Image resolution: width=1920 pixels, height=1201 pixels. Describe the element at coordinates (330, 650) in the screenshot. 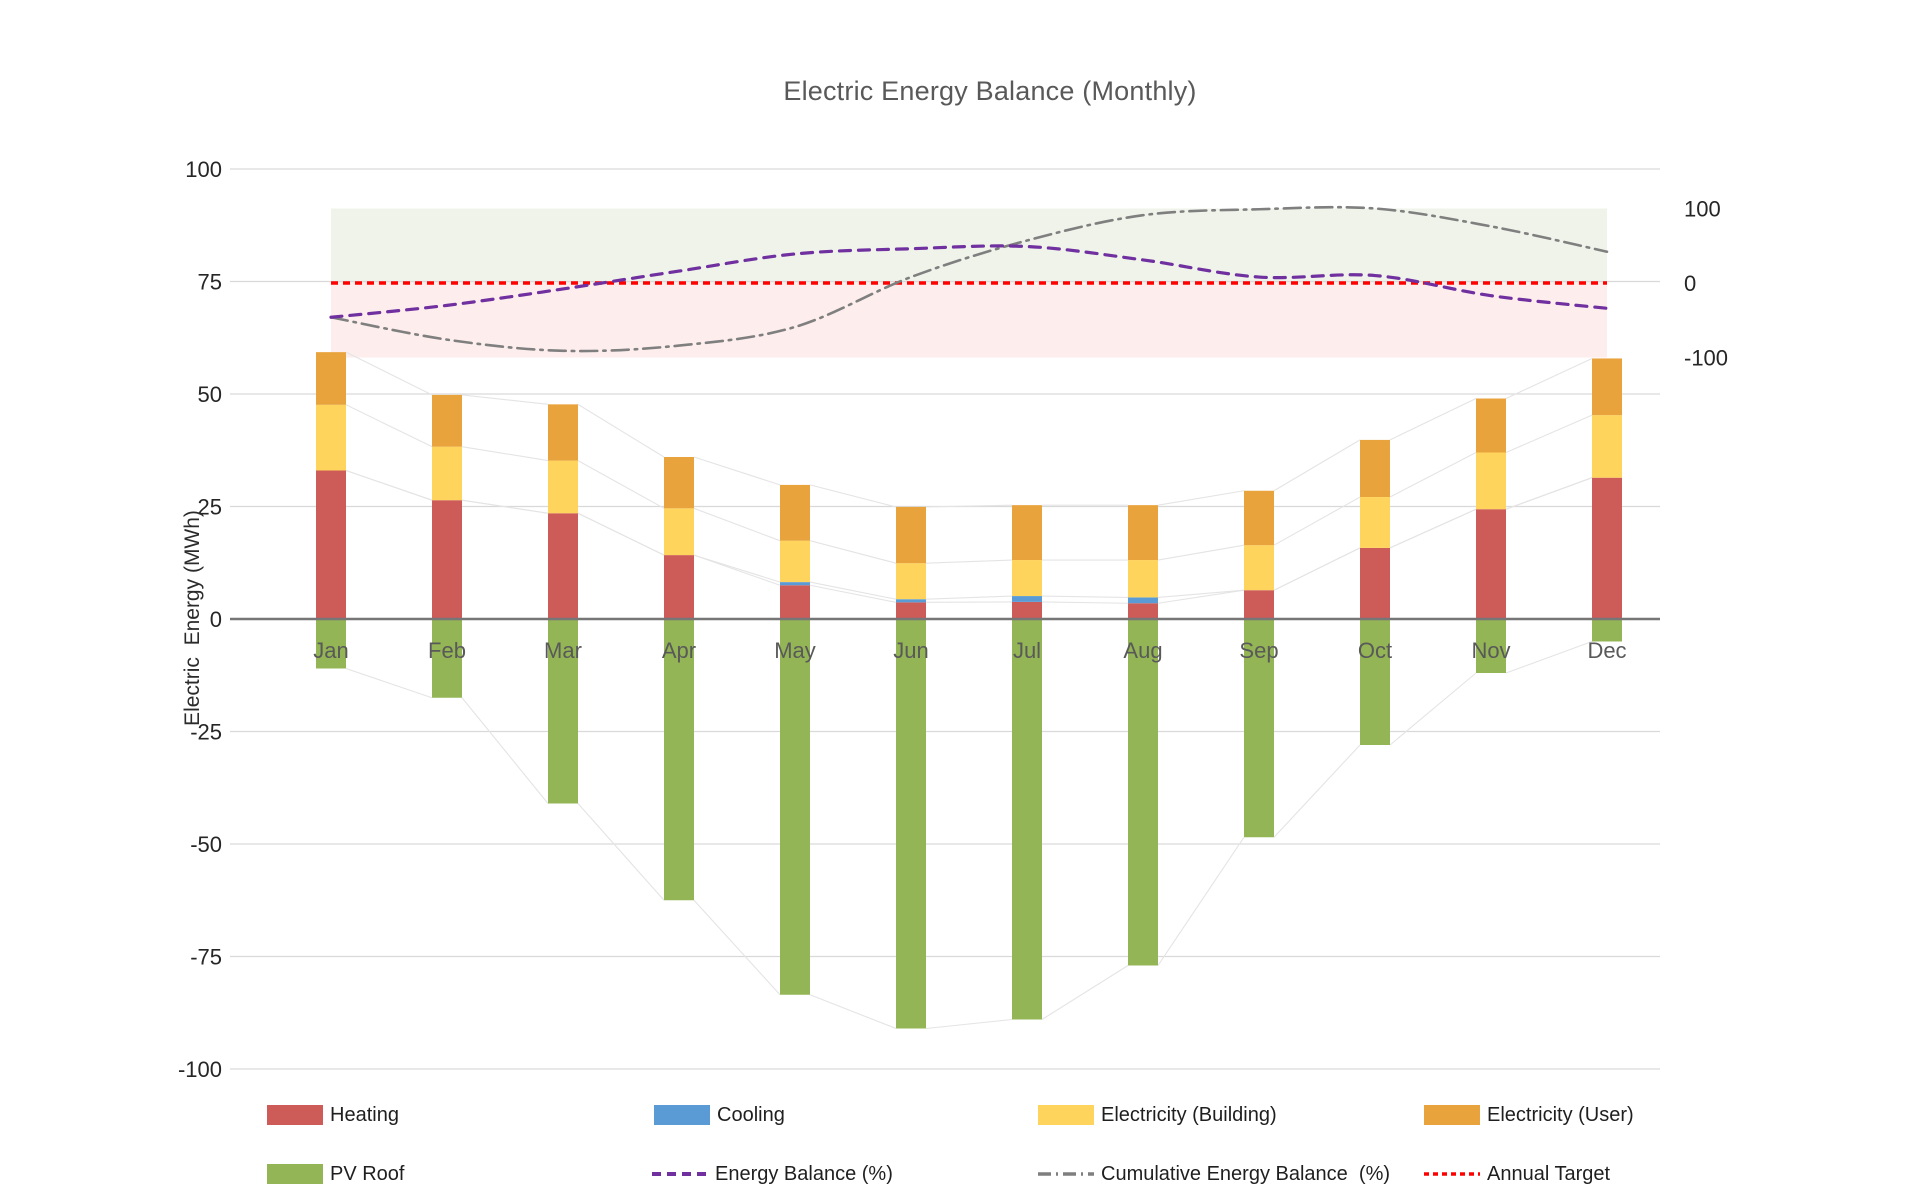

I see `month-label: Jan` at that location.